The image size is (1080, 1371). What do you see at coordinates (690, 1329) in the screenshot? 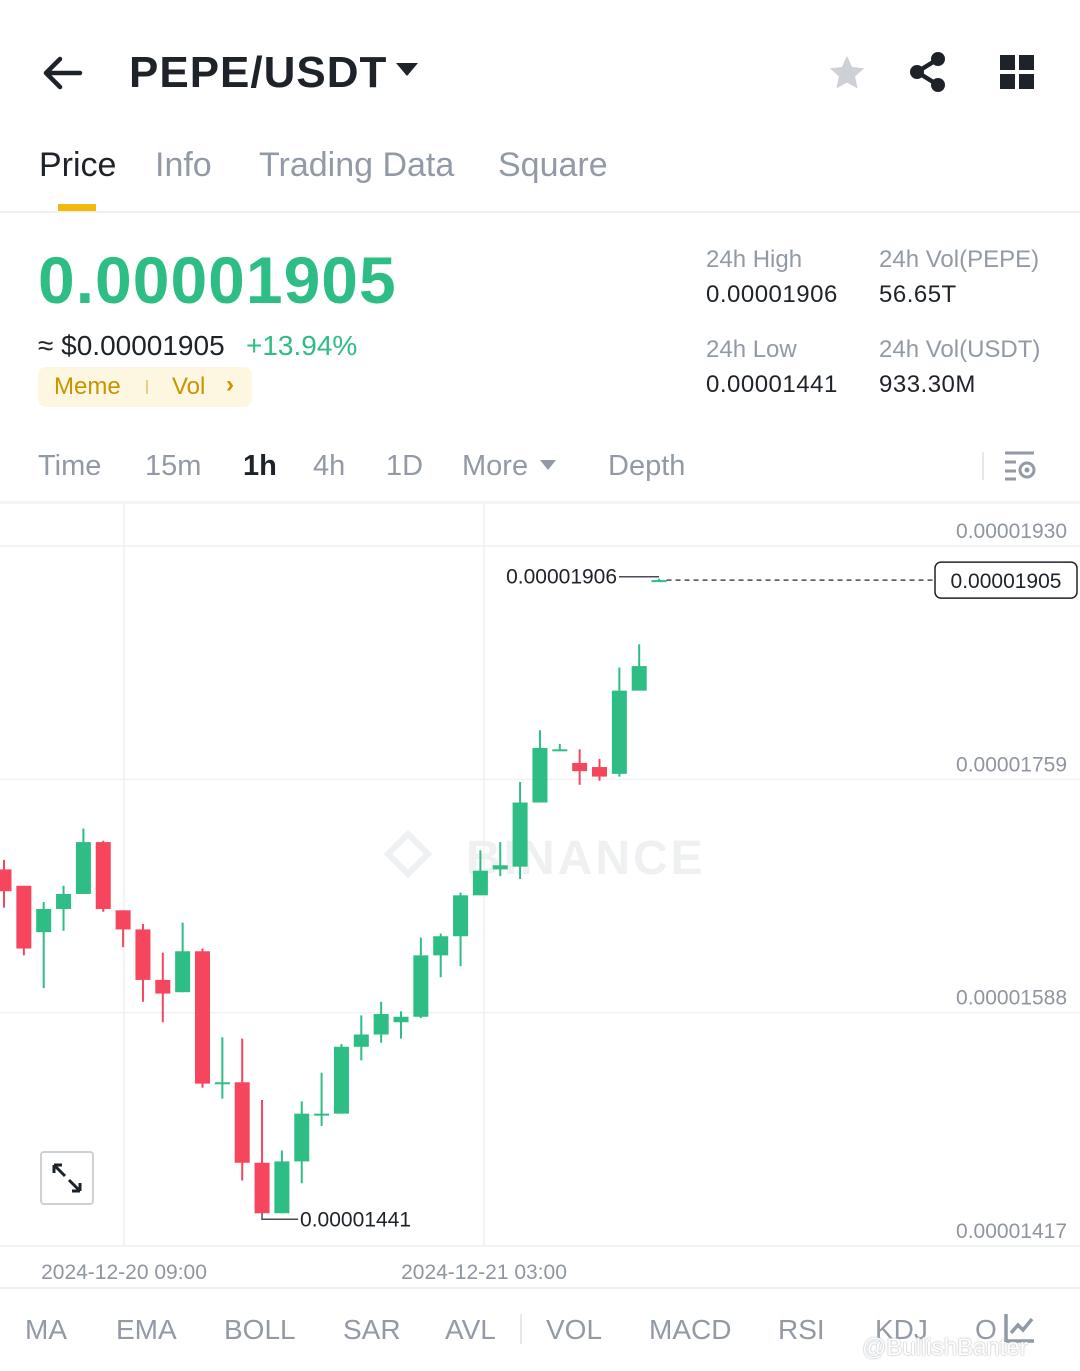
I see `indicator-macd: MACD` at bounding box center [690, 1329].